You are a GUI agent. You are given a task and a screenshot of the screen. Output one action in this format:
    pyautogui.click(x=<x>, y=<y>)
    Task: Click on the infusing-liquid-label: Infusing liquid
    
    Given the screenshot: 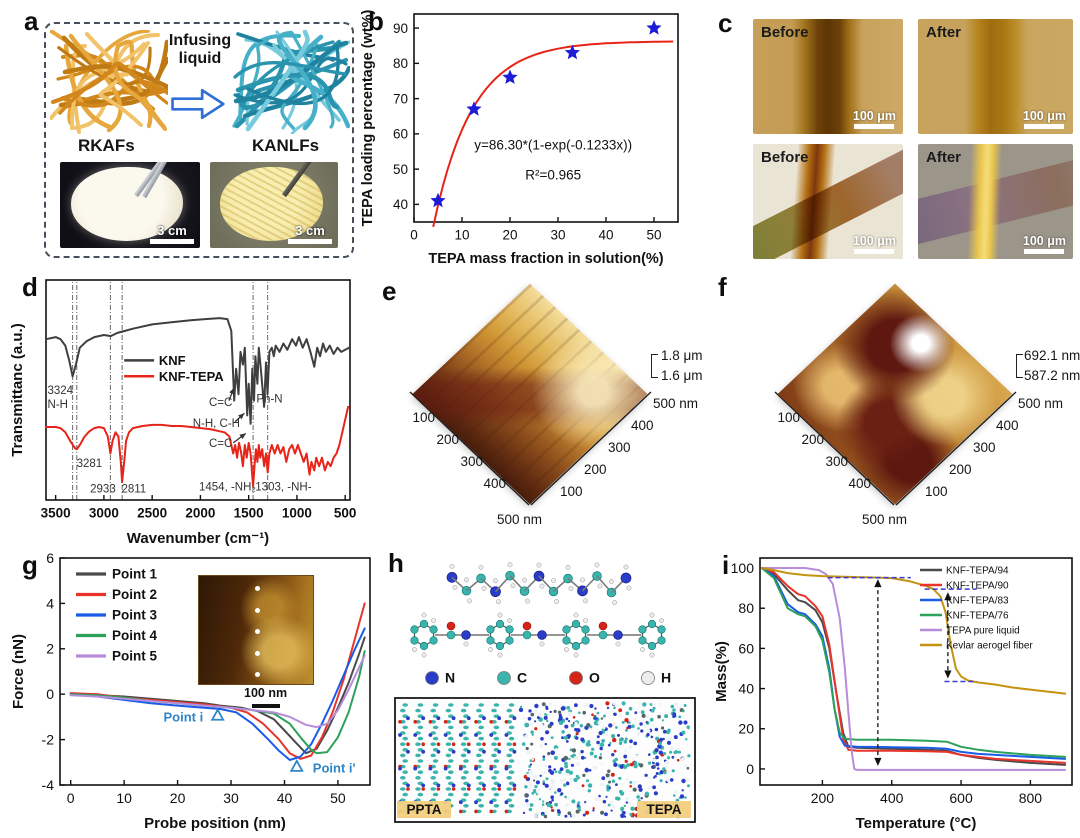 What is the action you would take?
    pyautogui.click(x=200, y=50)
    